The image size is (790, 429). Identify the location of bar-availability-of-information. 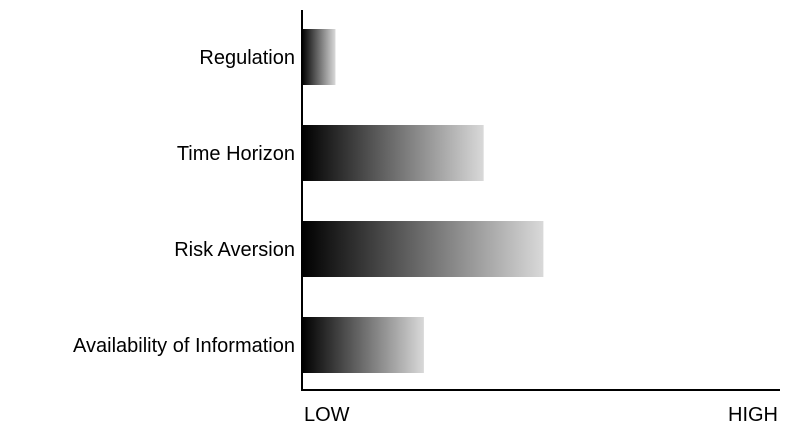
(363, 345).